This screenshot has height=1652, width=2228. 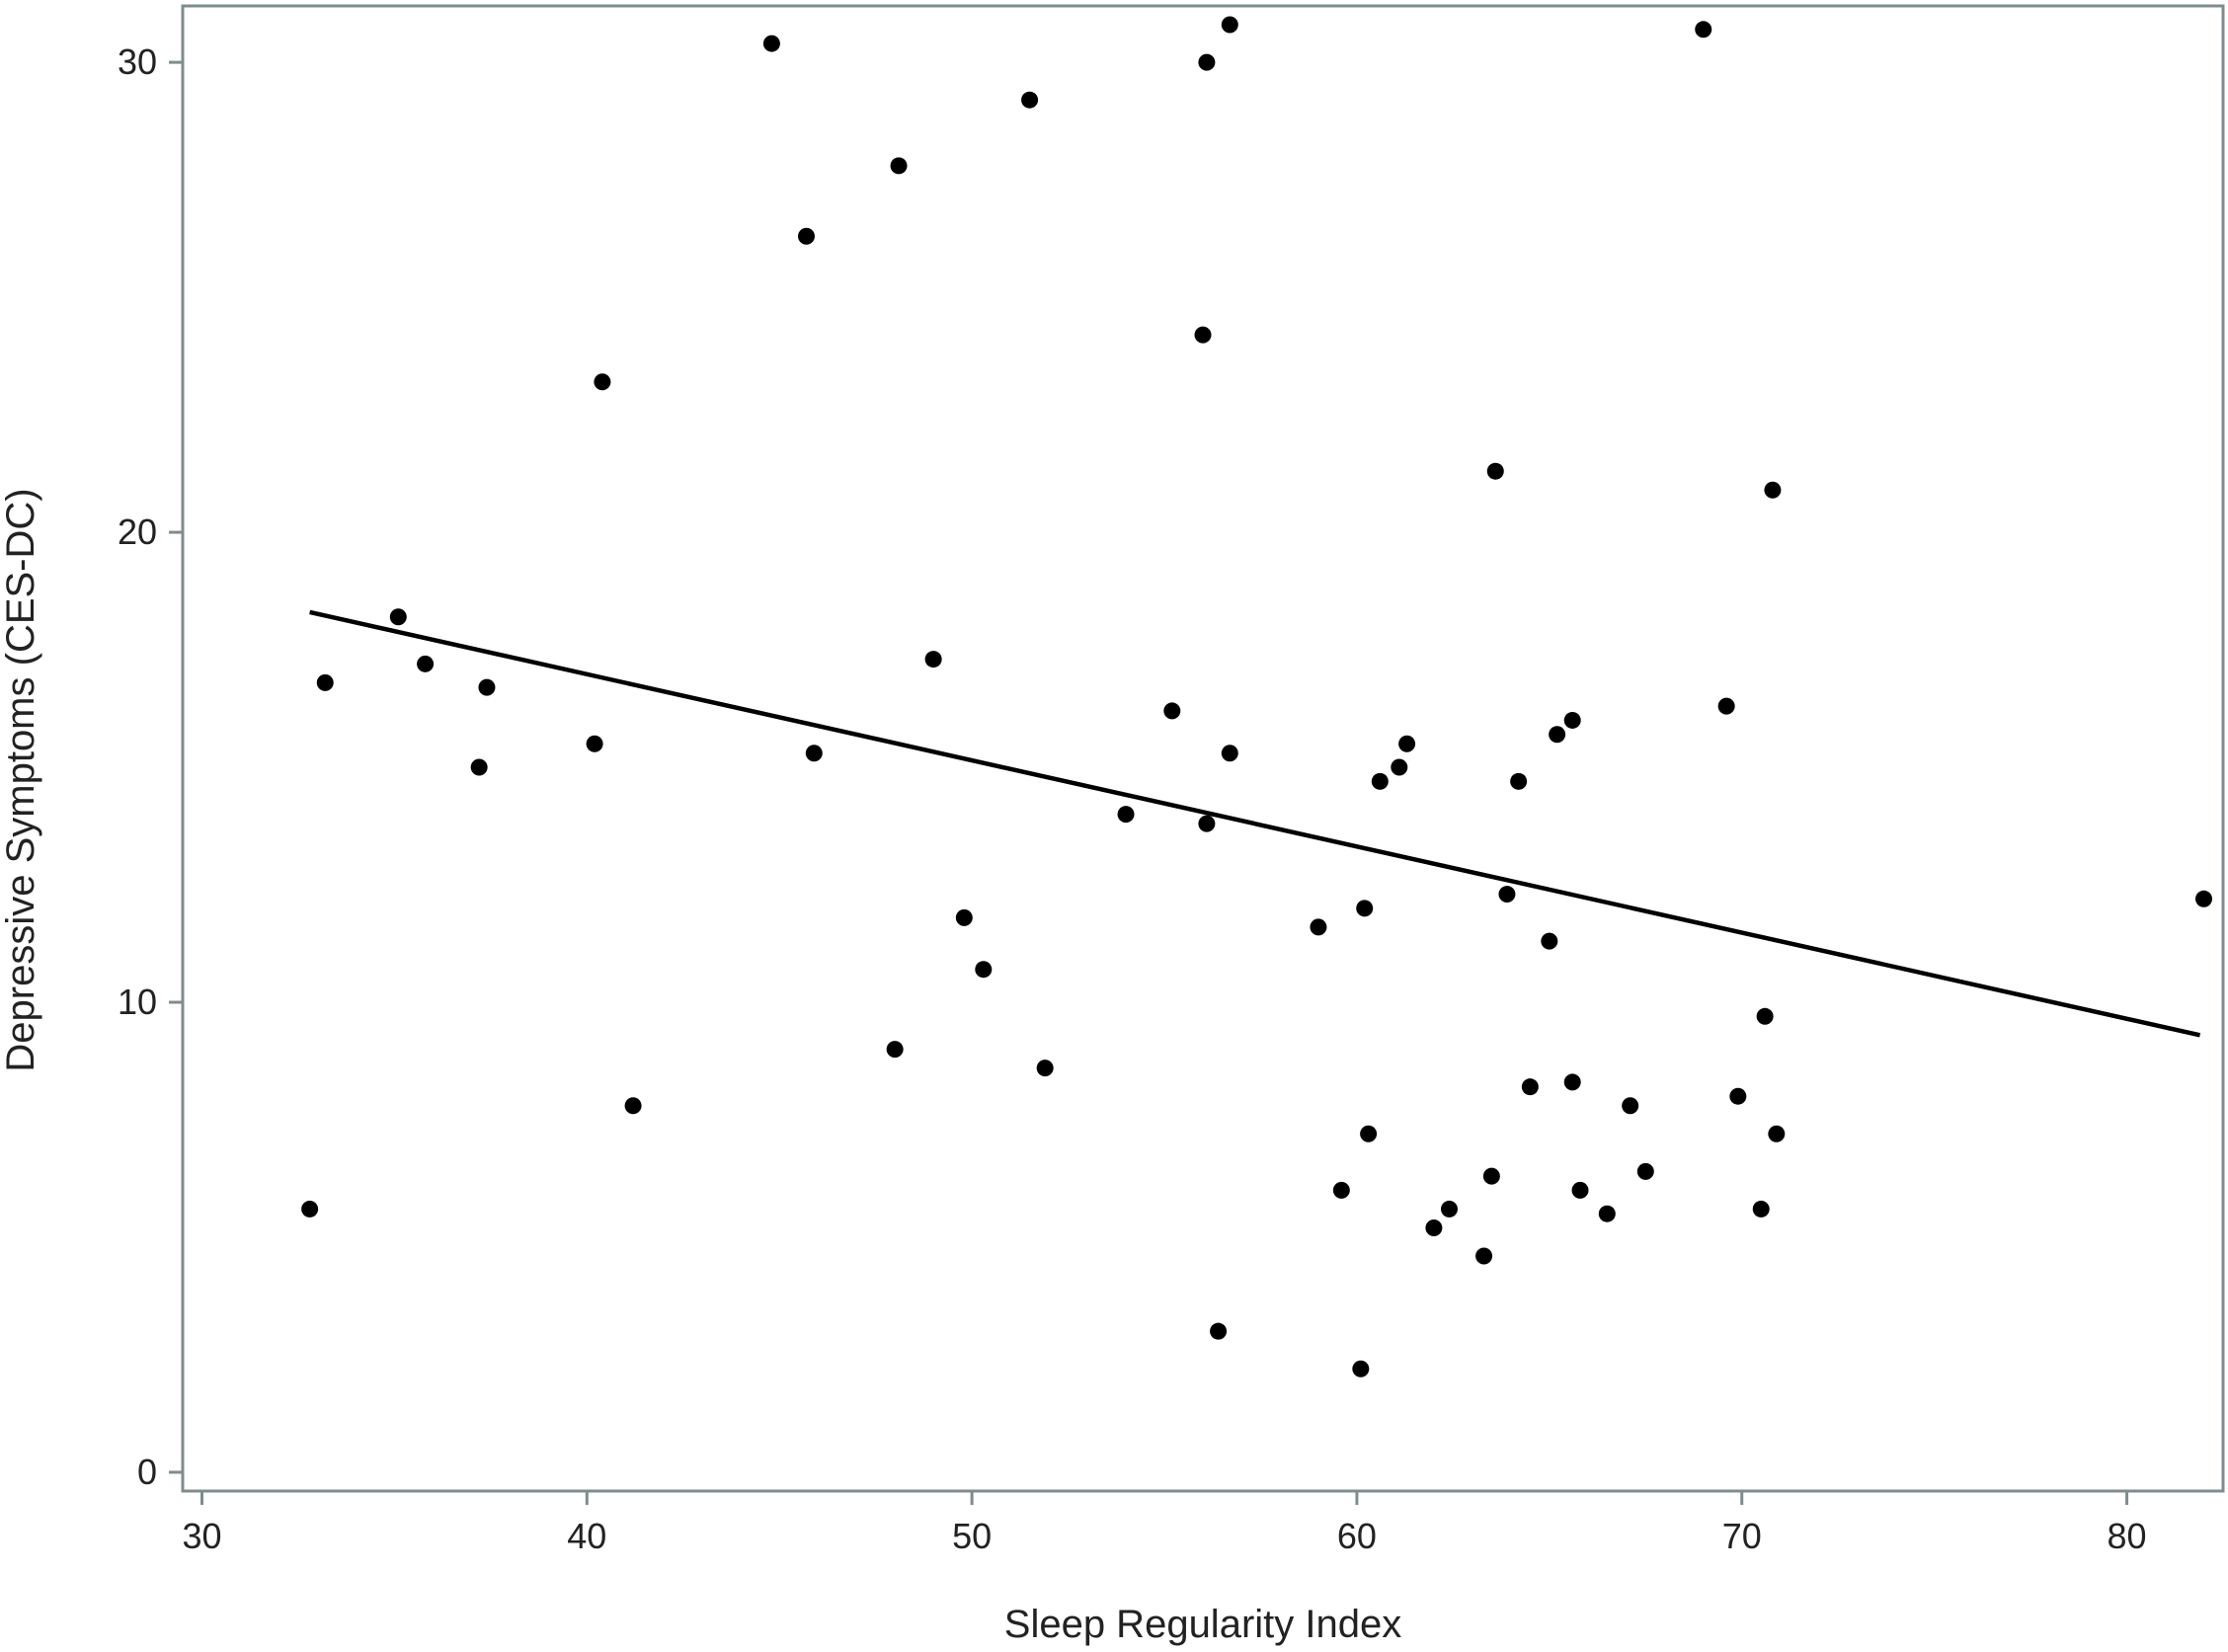 What do you see at coordinates (137, 1002) in the screenshot?
I see `y-tick-label: 10` at bounding box center [137, 1002].